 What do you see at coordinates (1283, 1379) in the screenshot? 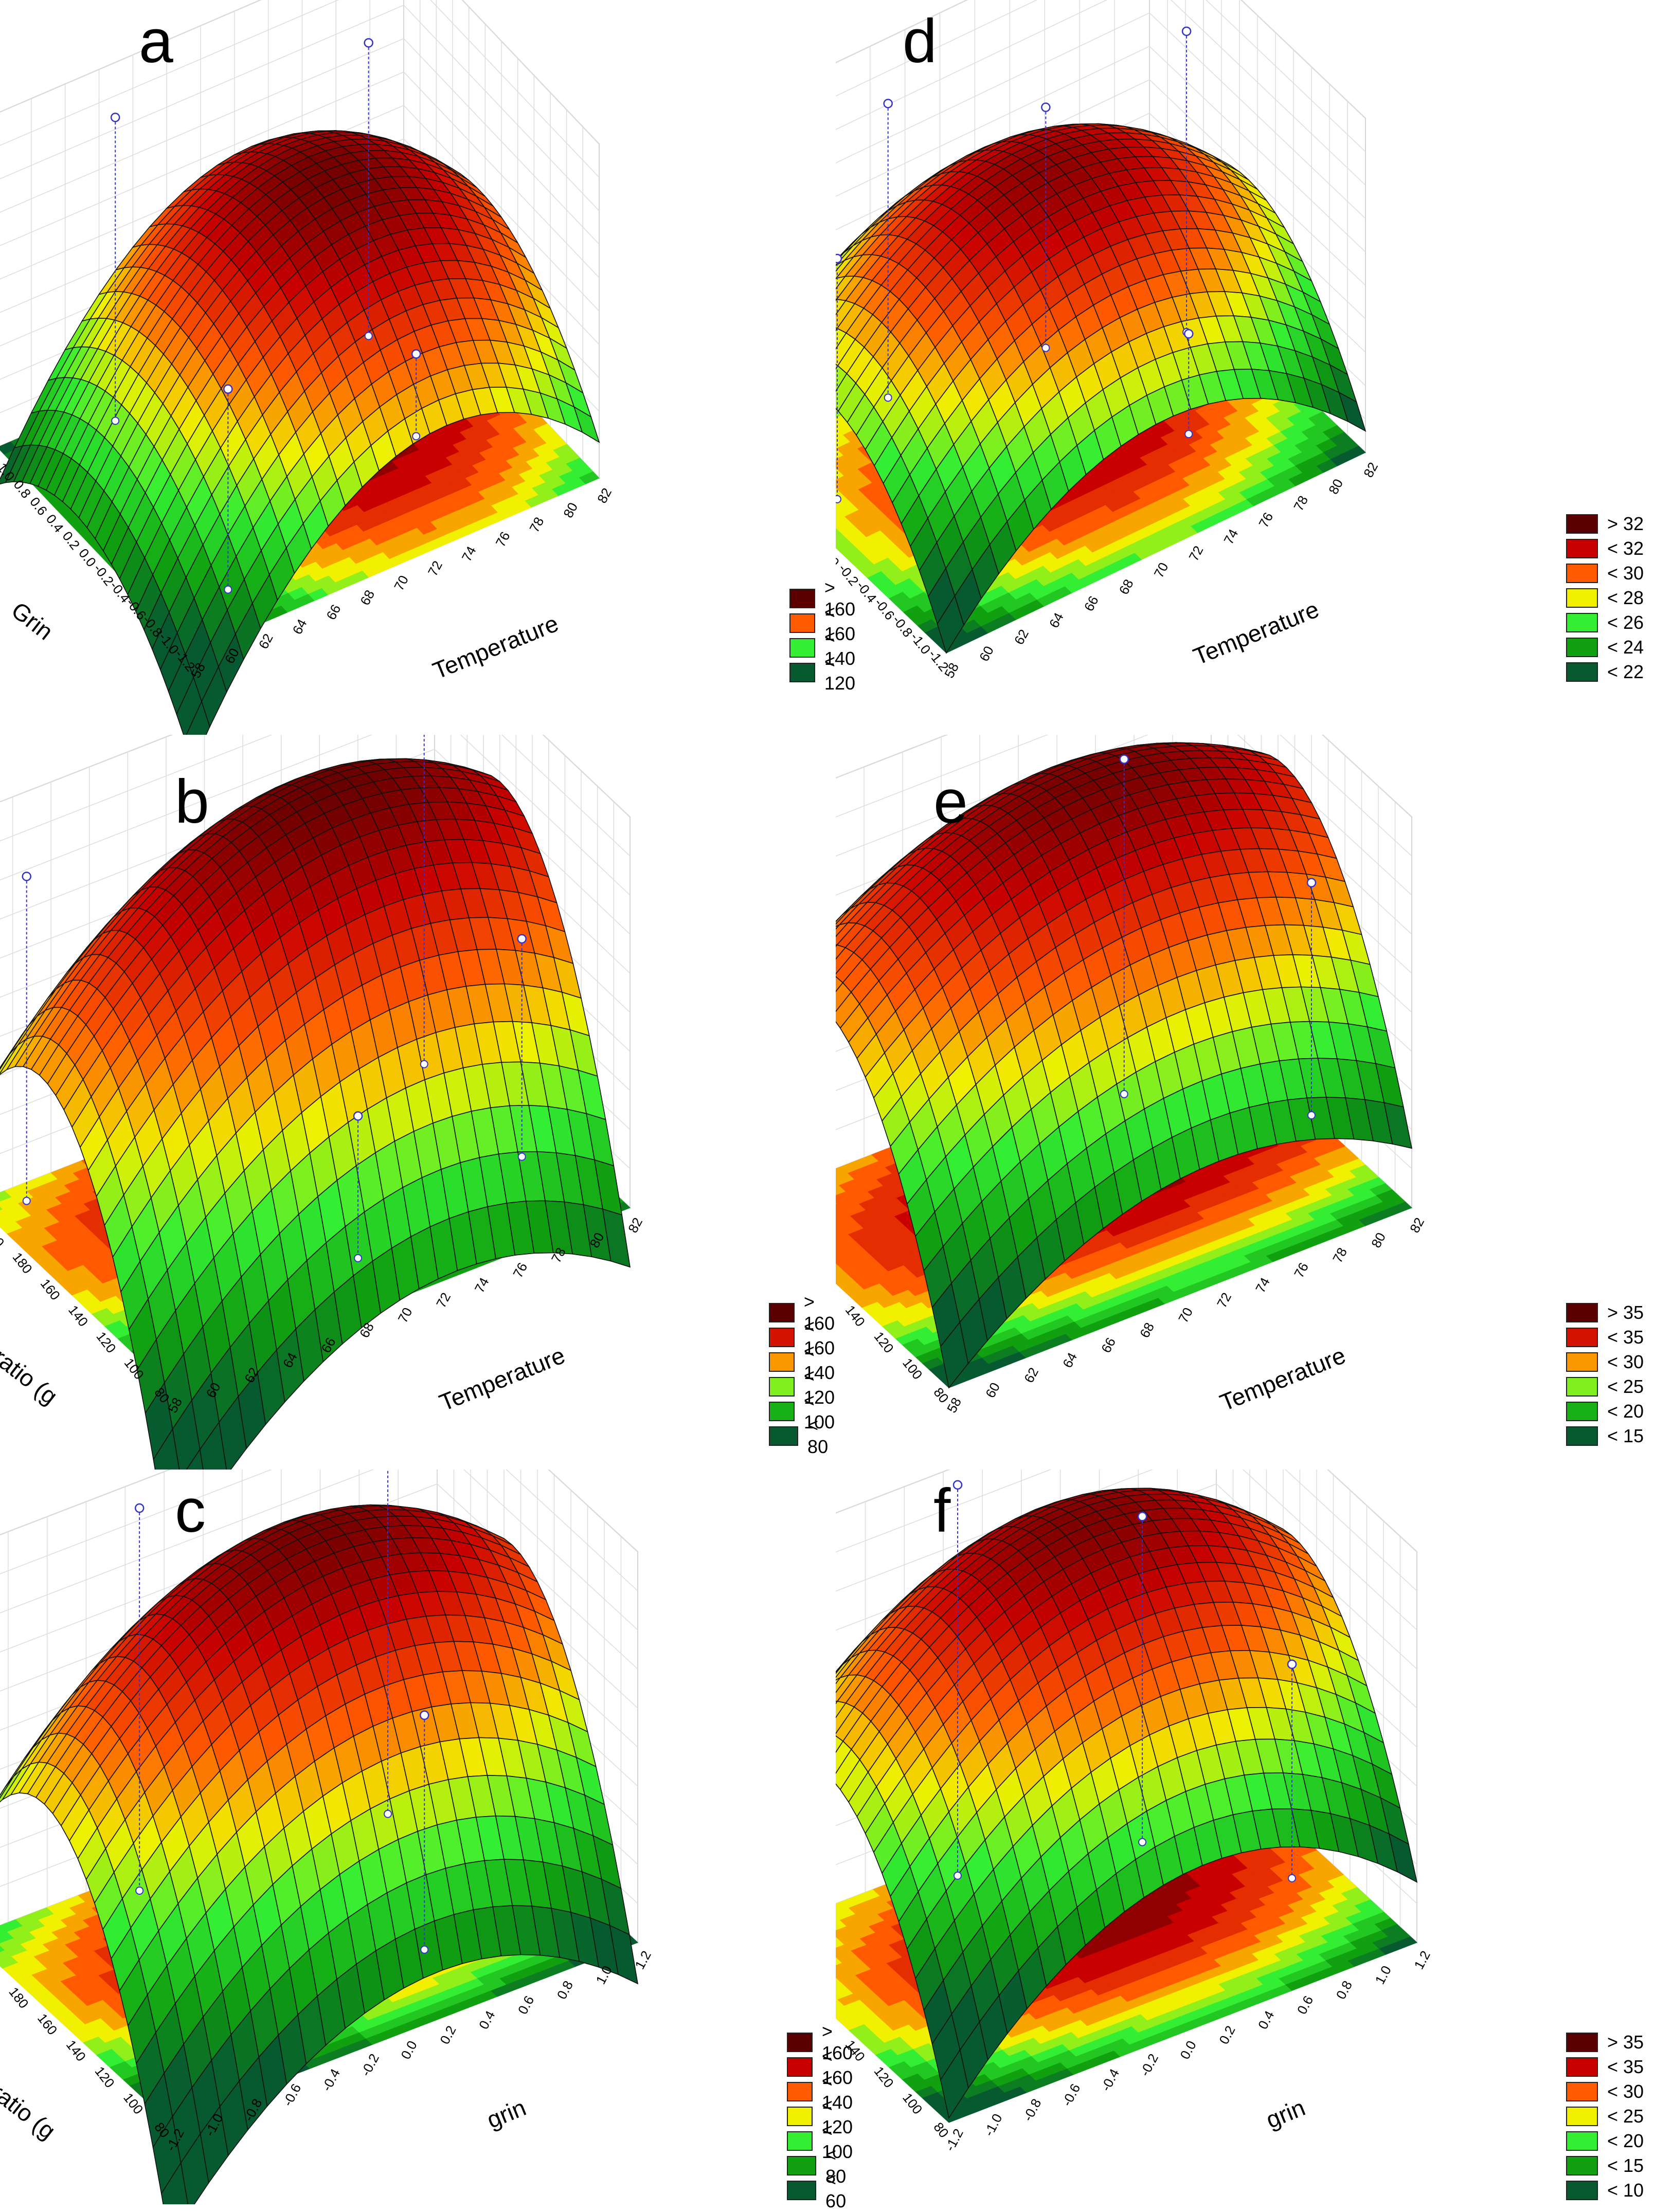
I see `x-axis-title: Temperature` at bounding box center [1283, 1379].